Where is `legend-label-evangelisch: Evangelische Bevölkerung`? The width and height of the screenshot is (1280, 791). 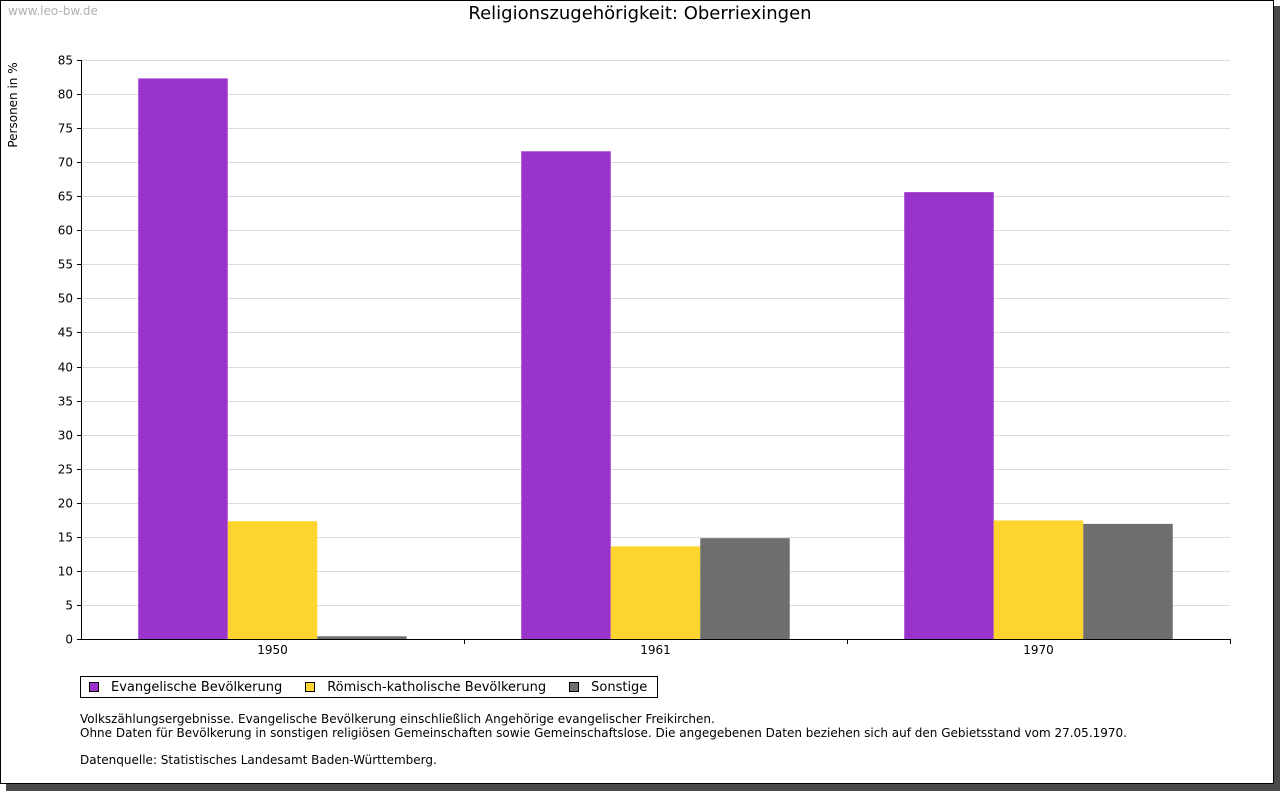
legend-label-evangelisch: Evangelische Bevölkerung is located at coordinates (197, 687).